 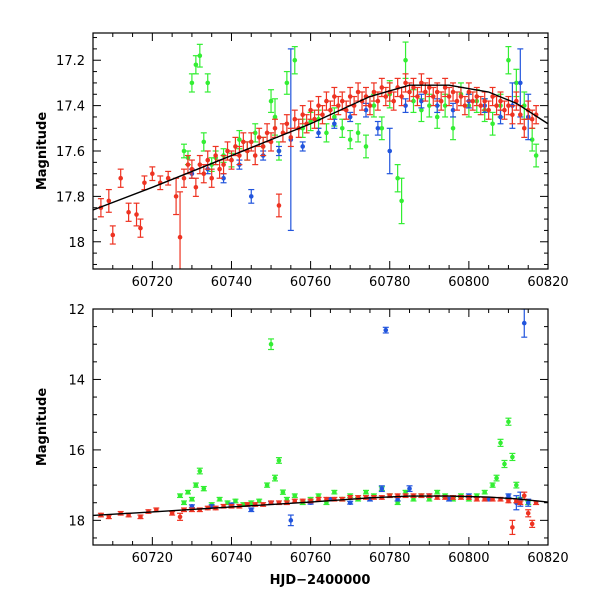 I want to click on x-tick-label: 60760, so click(x=310, y=558).